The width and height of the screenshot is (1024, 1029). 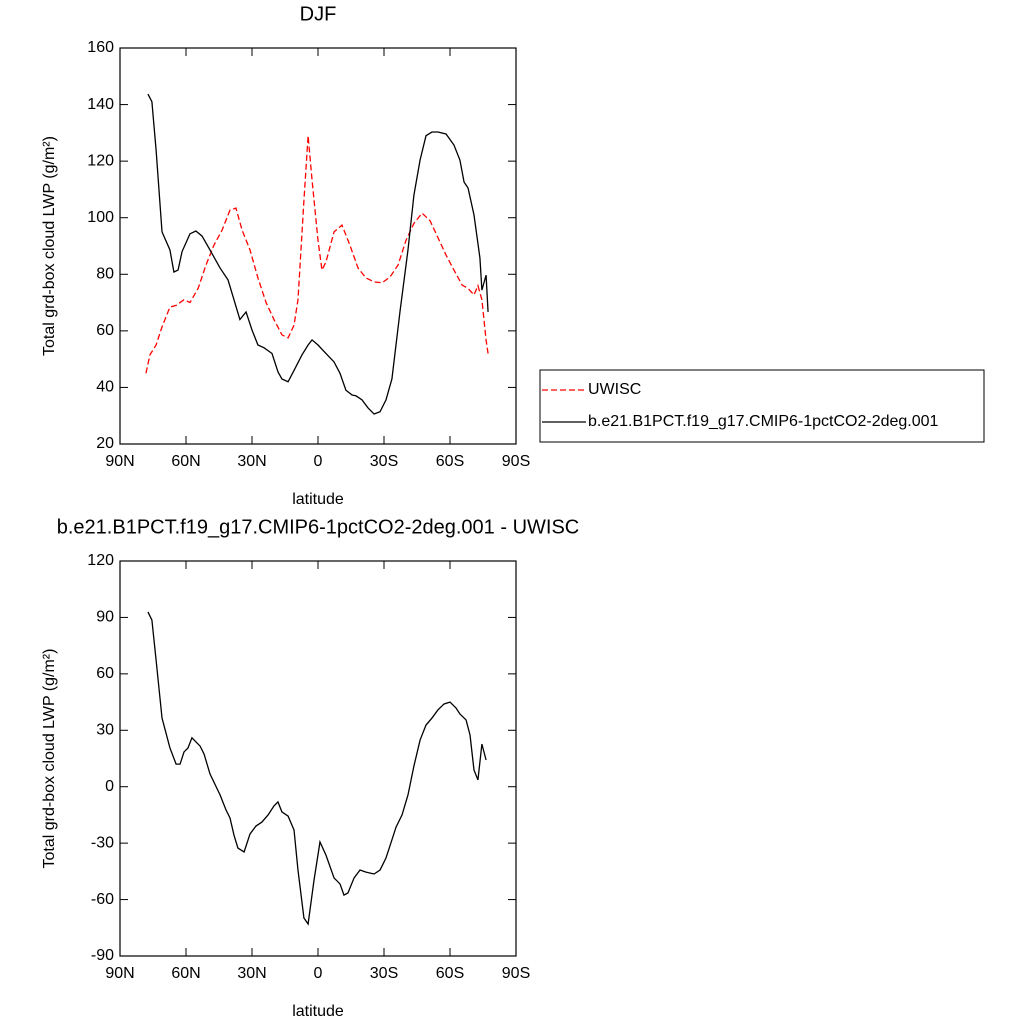 What do you see at coordinates (102, 842) in the screenshot?
I see `y-tick-label: -30` at bounding box center [102, 842].